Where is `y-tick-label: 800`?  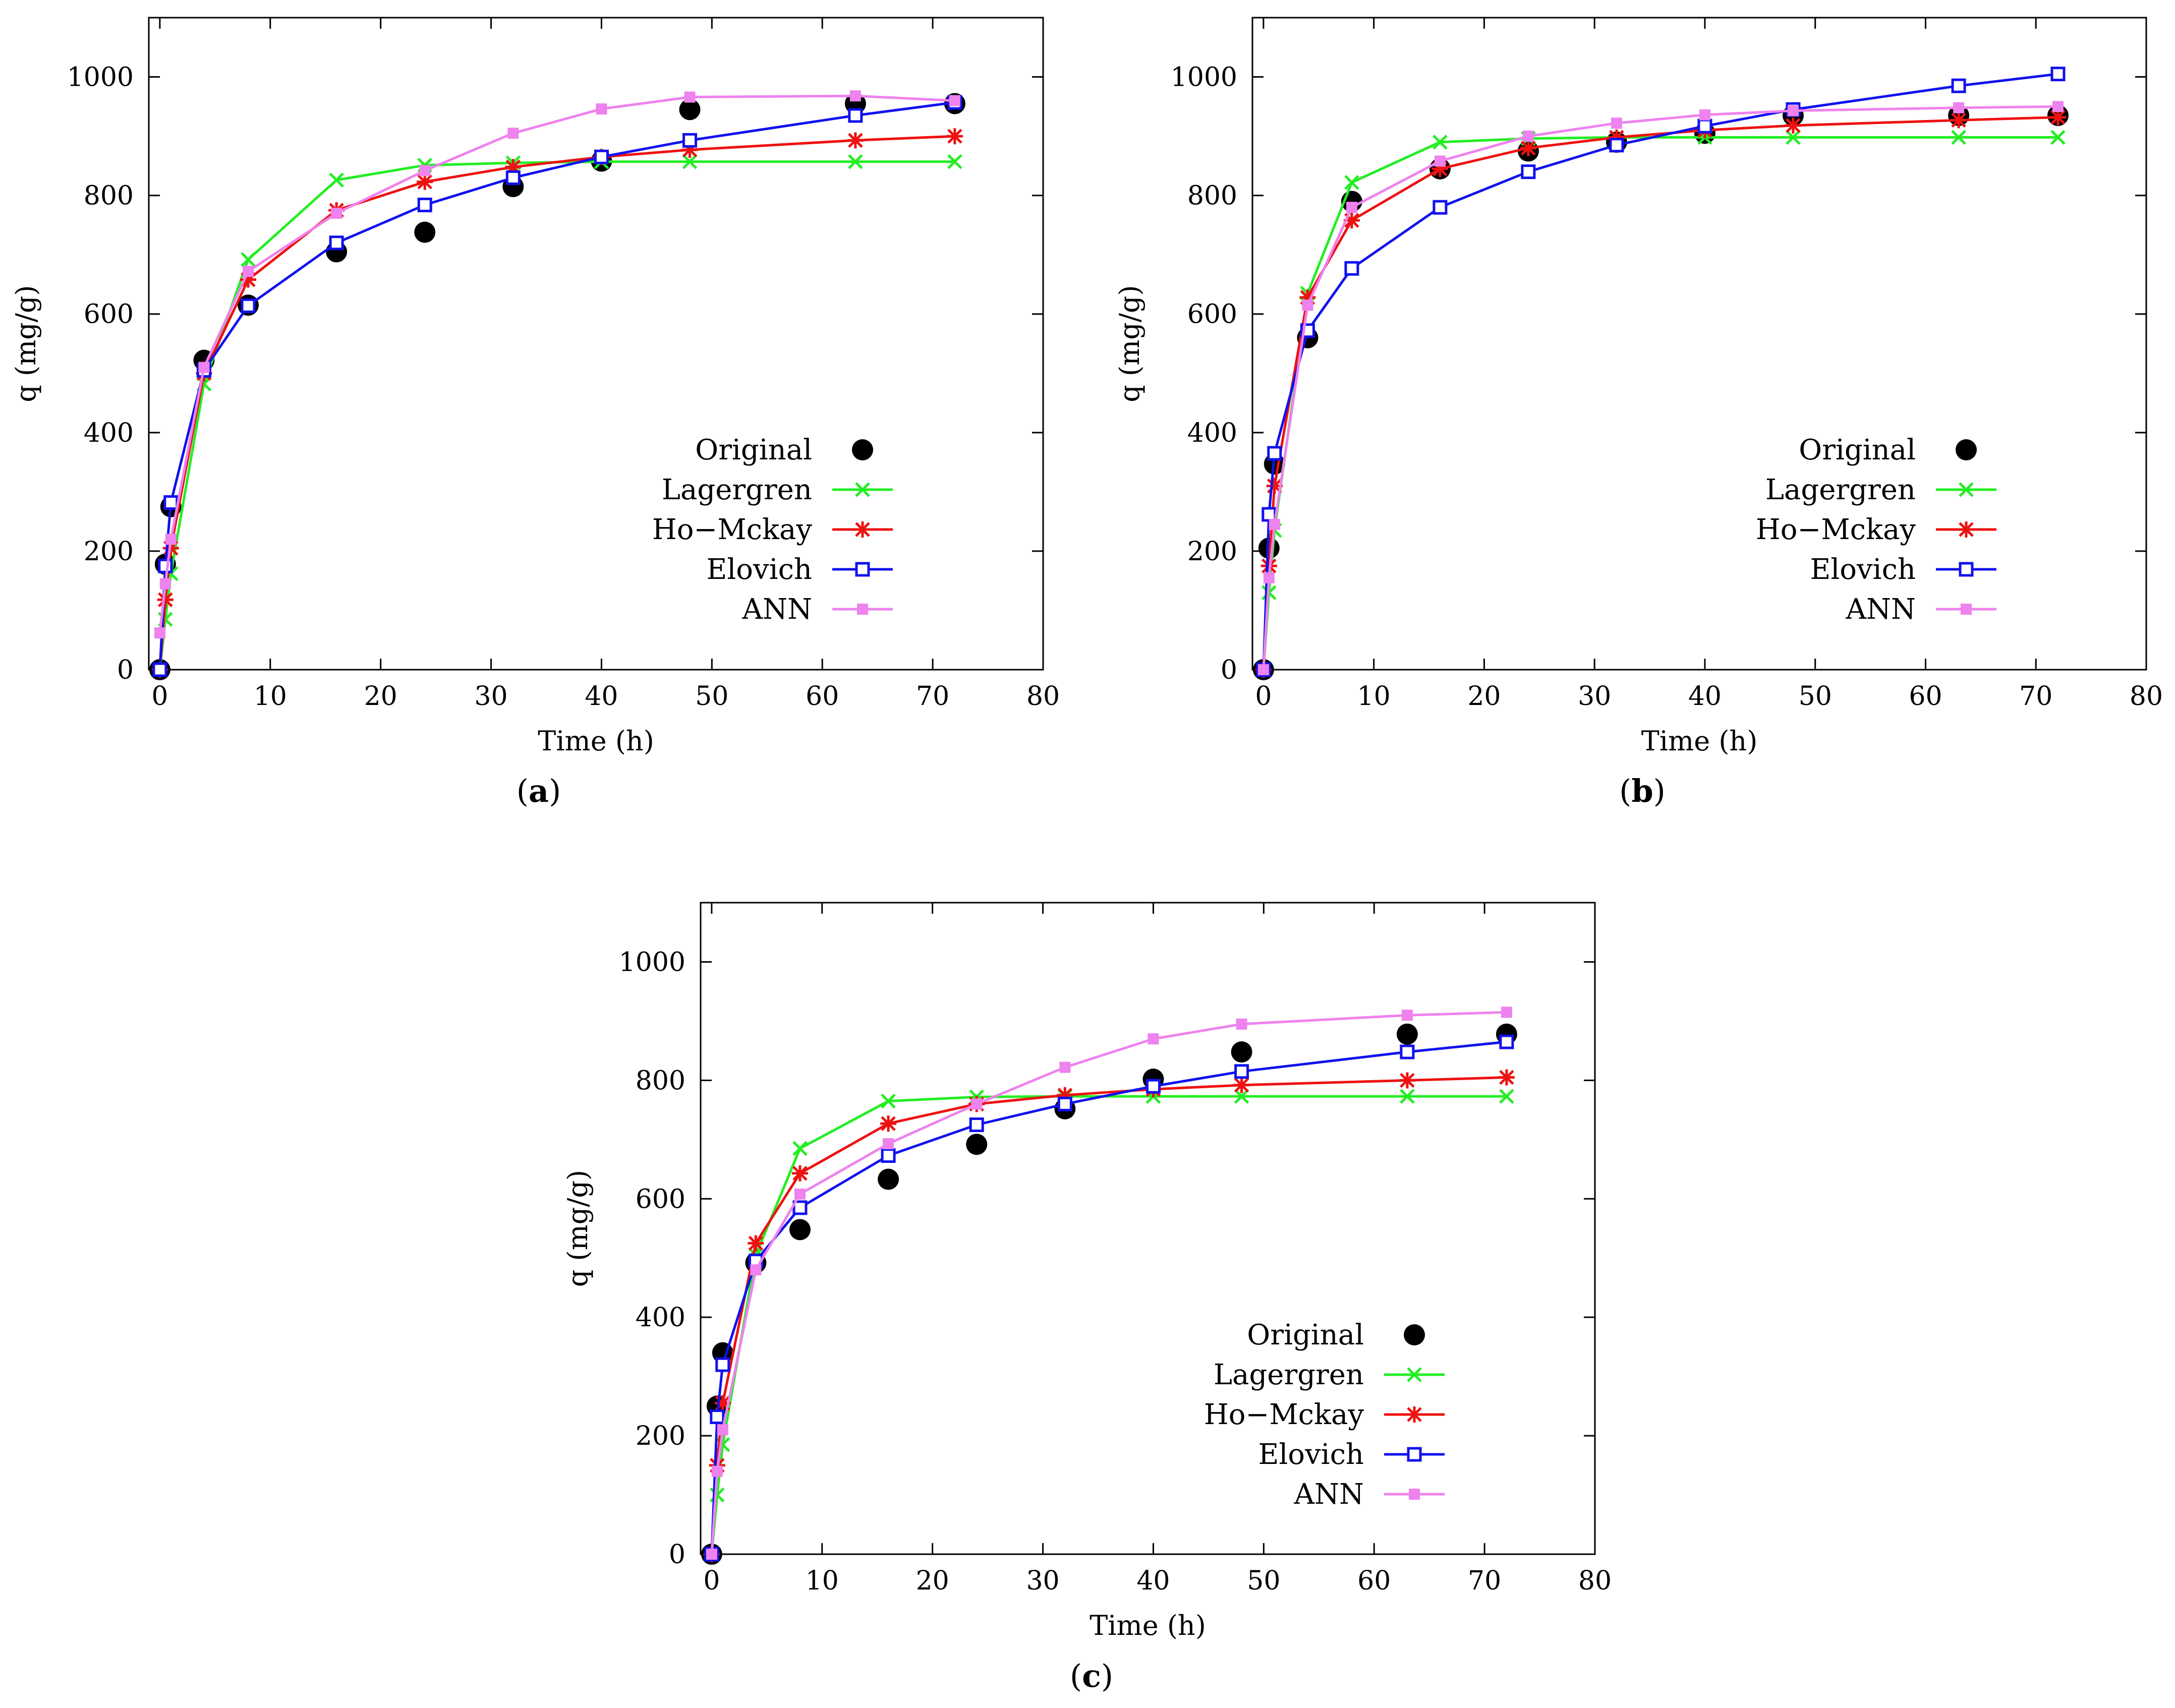 y-tick-label: 800 is located at coordinates (660, 1081).